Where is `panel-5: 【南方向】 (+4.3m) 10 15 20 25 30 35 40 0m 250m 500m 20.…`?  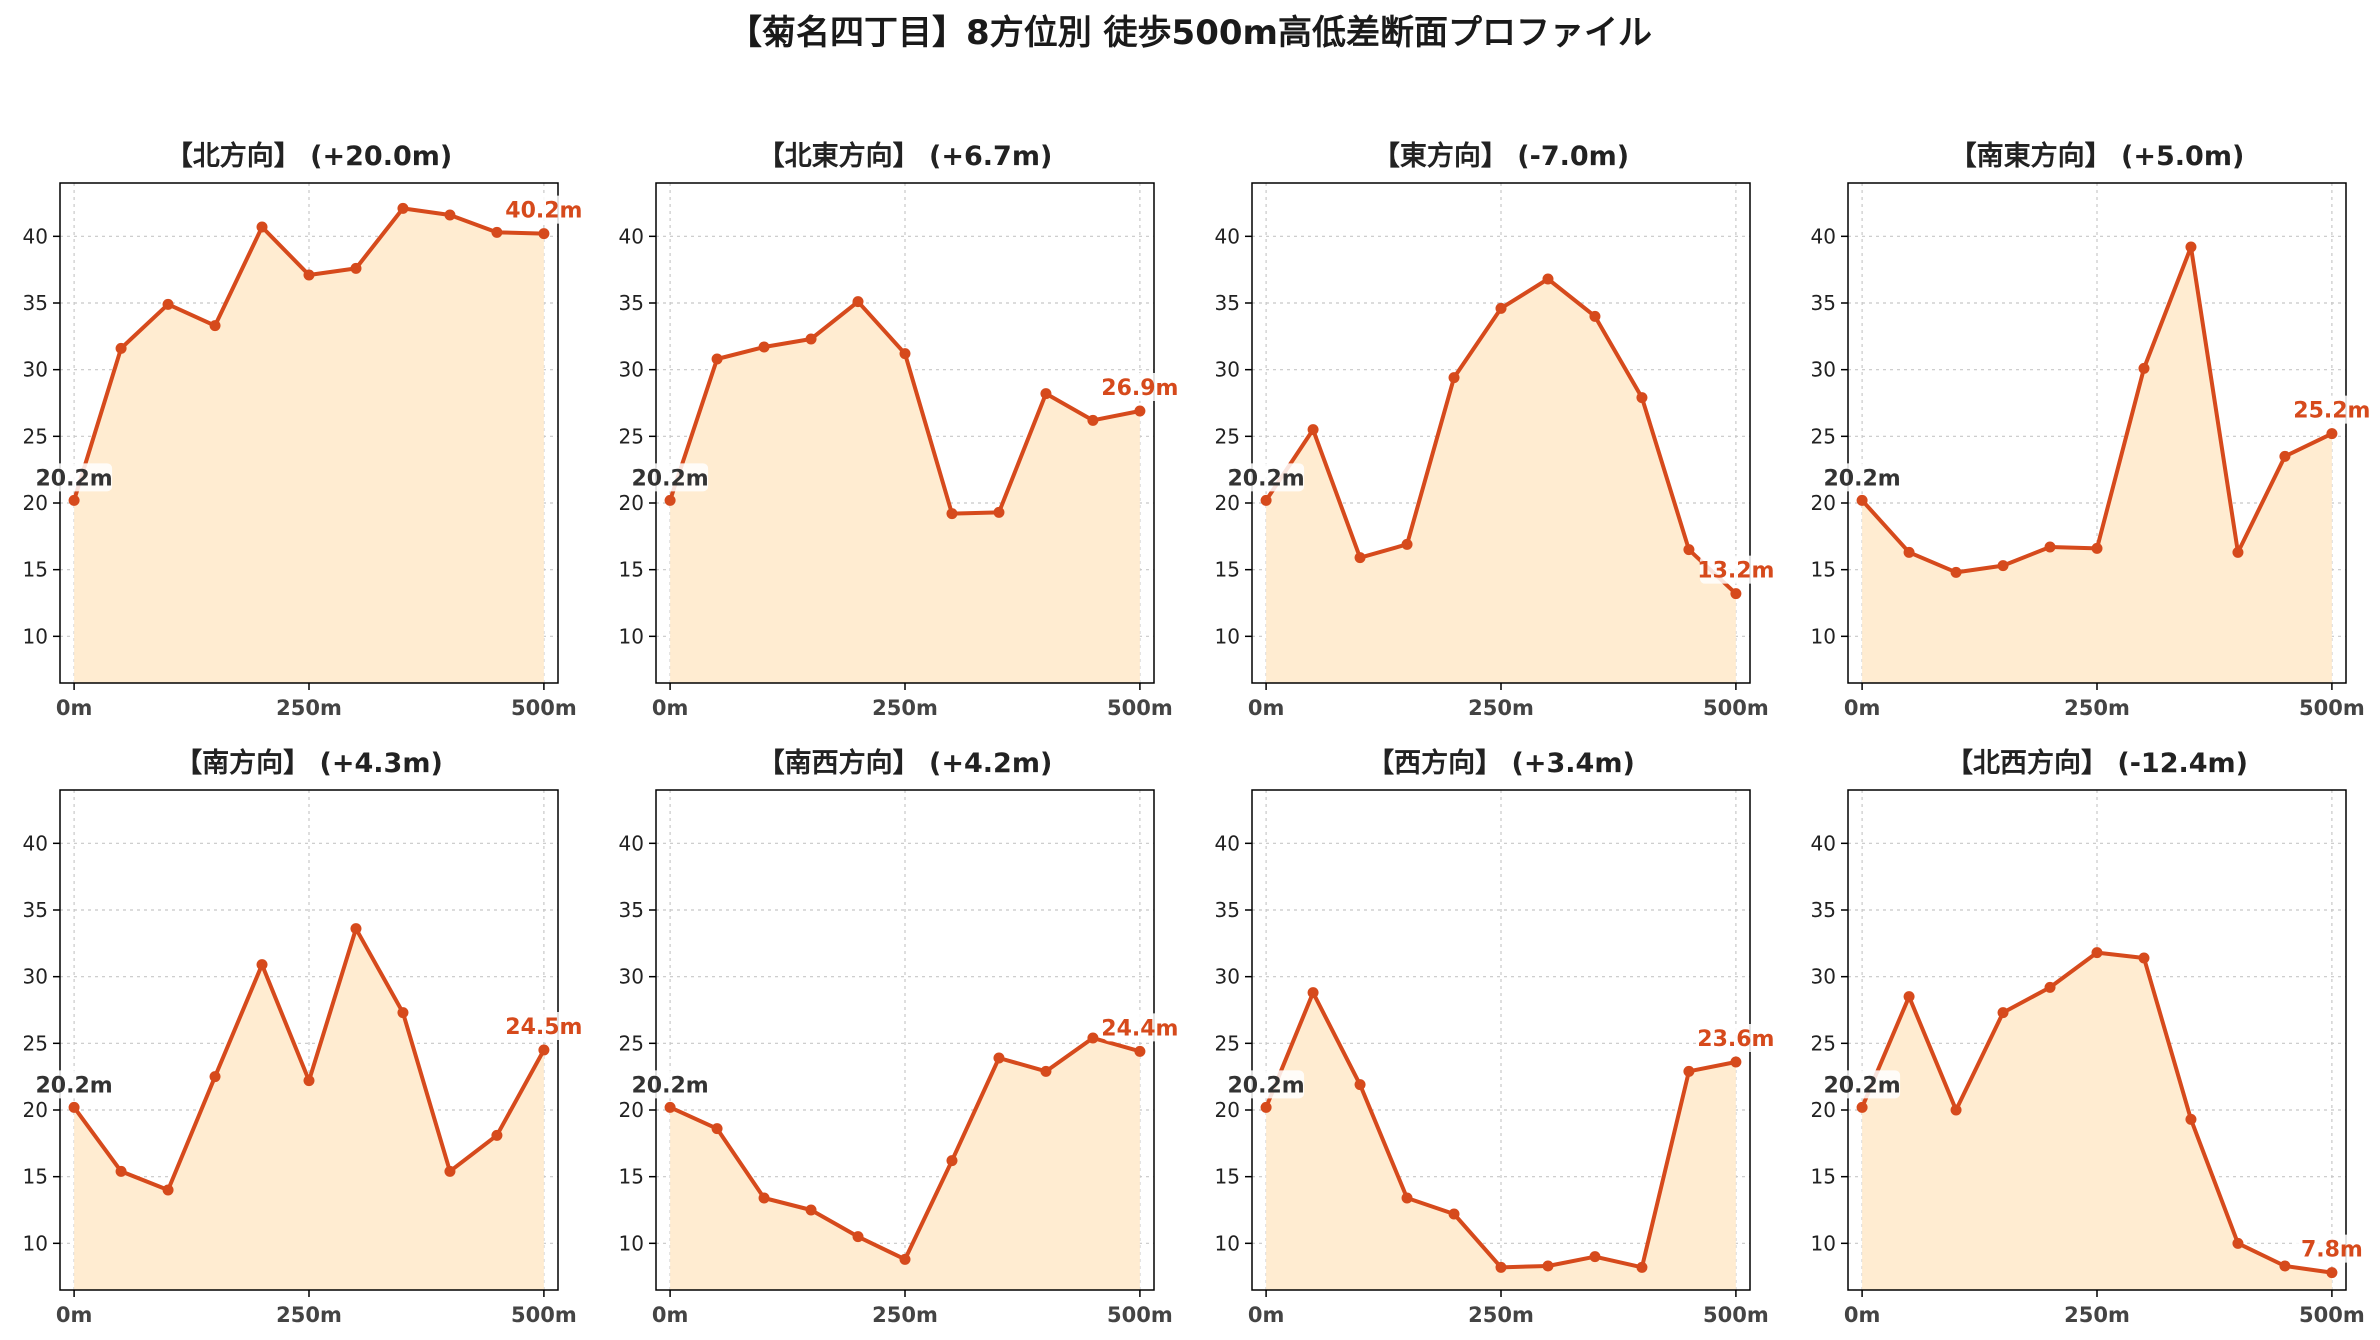 panel-5: 【南方向】 (+4.3m) 10 15 20 25 30 35 40 0m 250m 500m 20.… is located at coordinates (303, 1037).